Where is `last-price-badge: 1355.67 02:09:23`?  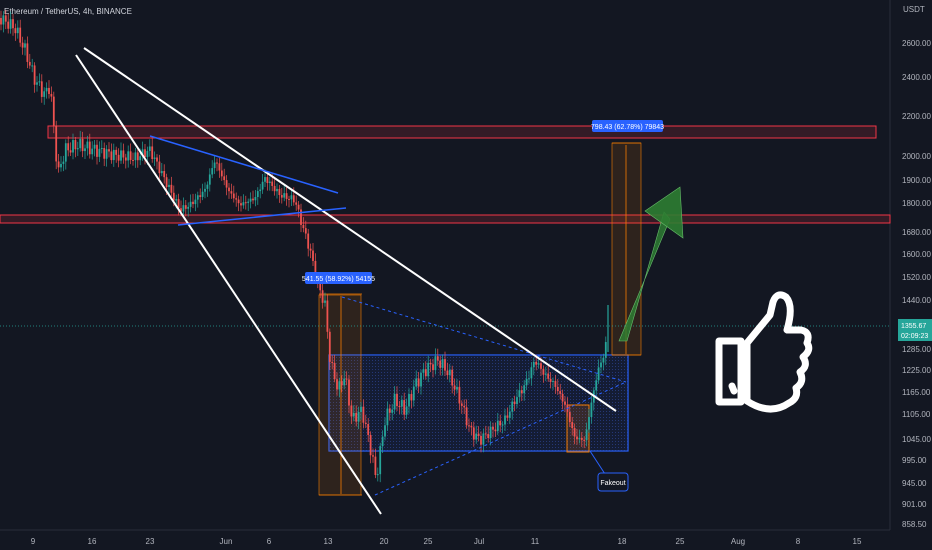
last-price-badge: 1355.67 02:09:23 is located at coordinates (915, 330).